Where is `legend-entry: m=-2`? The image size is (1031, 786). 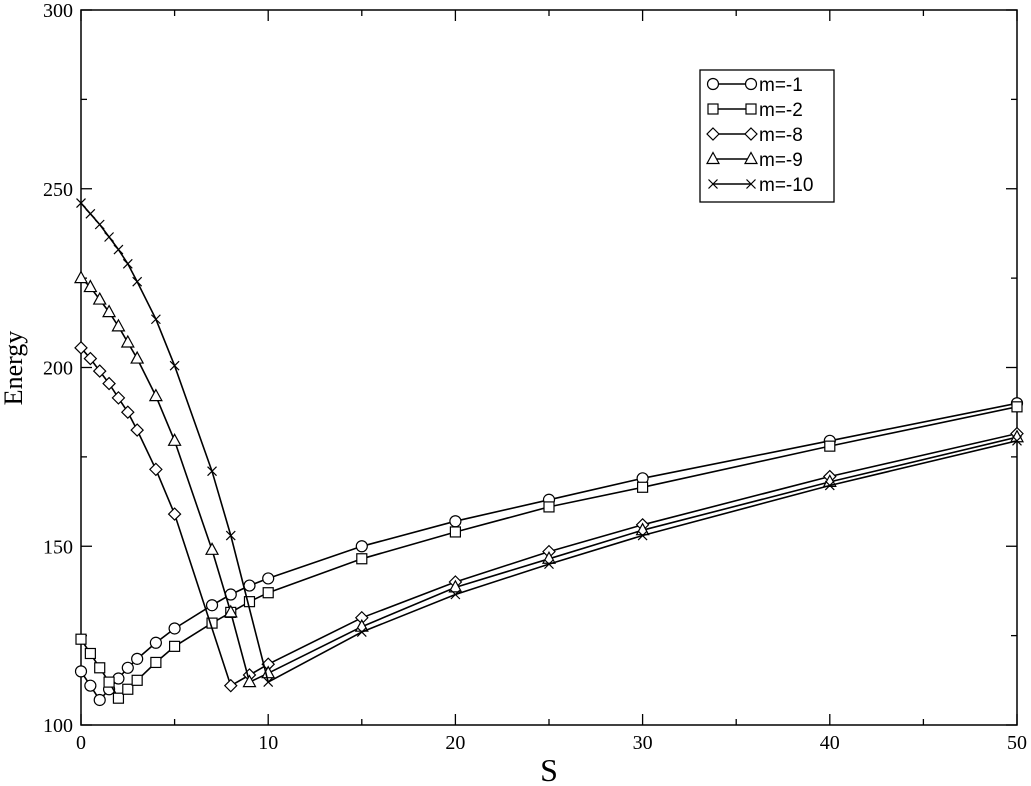 legend-entry: m=-2 is located at coordinates (755, 110).